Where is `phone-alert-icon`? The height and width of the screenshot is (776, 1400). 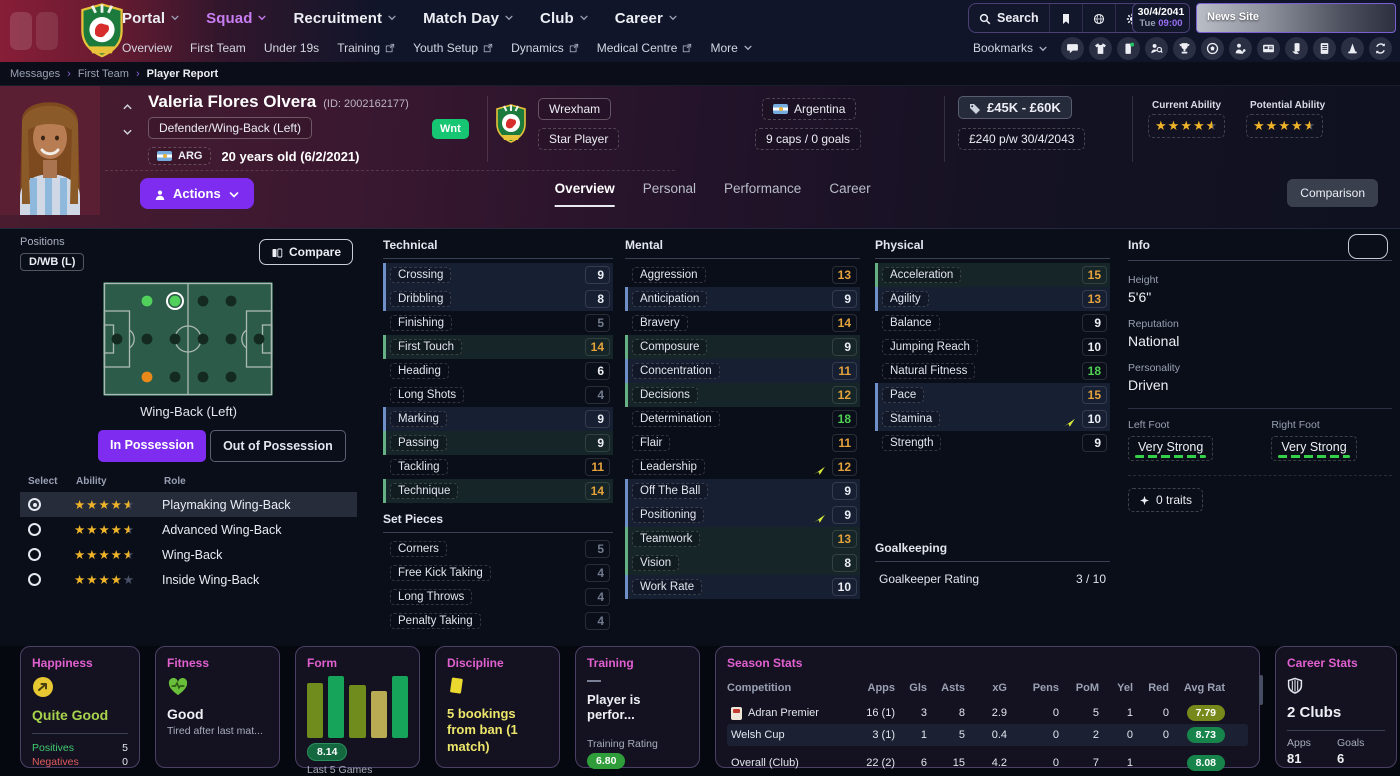
phone-alert-icon is located at coordinates (1128, 48).